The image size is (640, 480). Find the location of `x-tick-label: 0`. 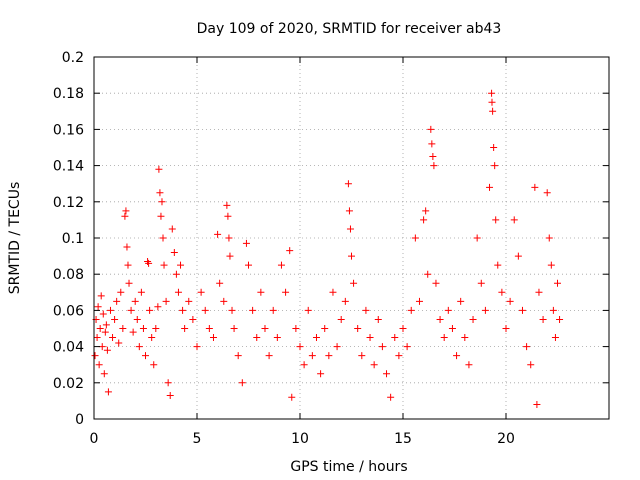

x-tick-label: 0 is located at coordinates (94, 439).